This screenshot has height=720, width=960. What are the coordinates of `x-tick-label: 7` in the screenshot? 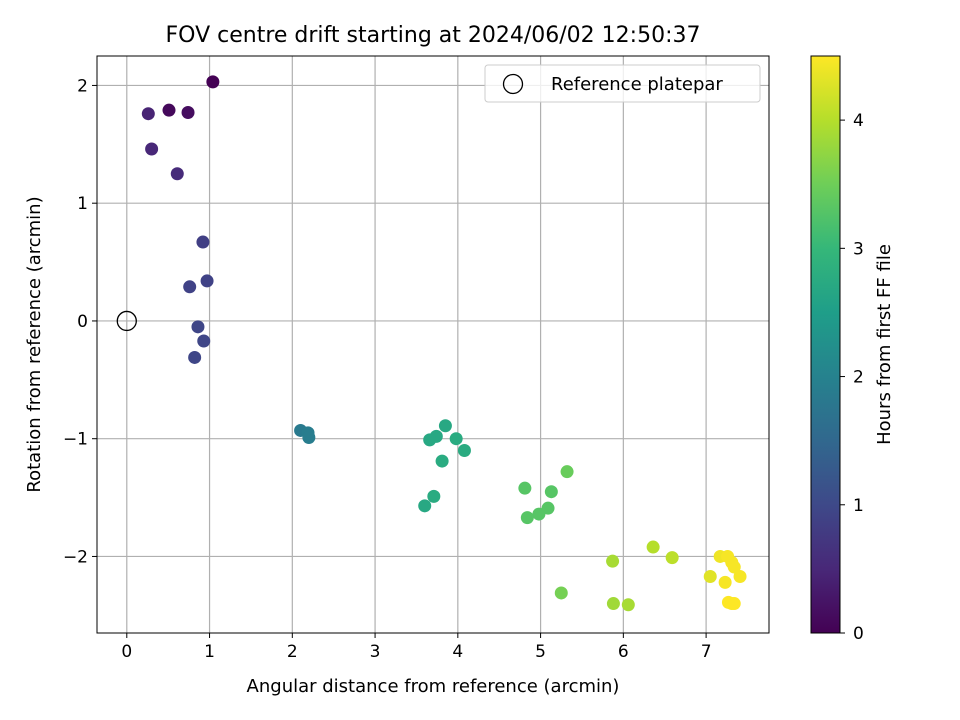 It's located at (706, 652).